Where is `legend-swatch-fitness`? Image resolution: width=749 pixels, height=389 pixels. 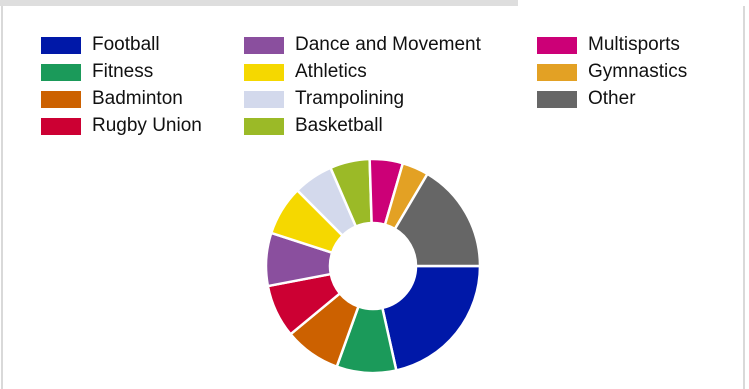
legend-swatch-fitness is located at coordinates (61, 72).